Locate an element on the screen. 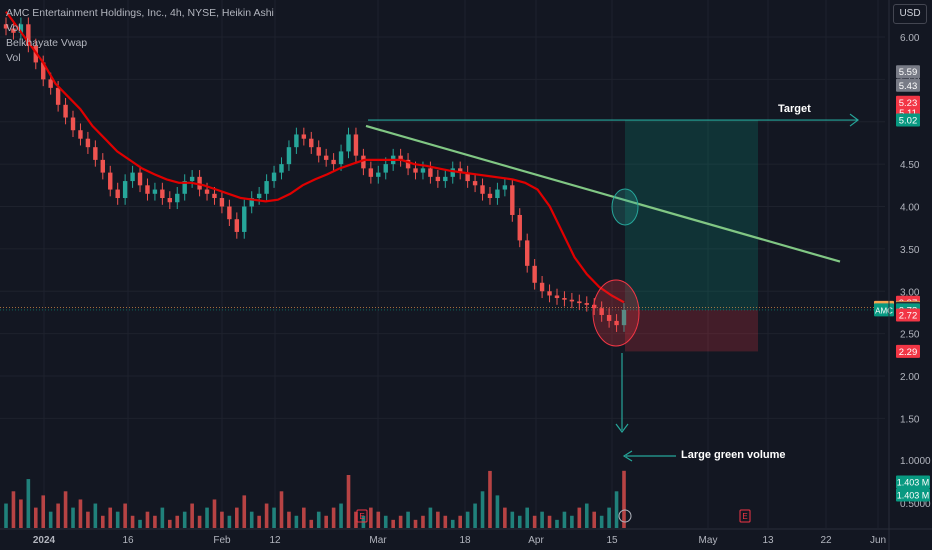 Image resolution: width=932 pixels, height=550 pixels. profit-zone is located at coordinates (691, 215).